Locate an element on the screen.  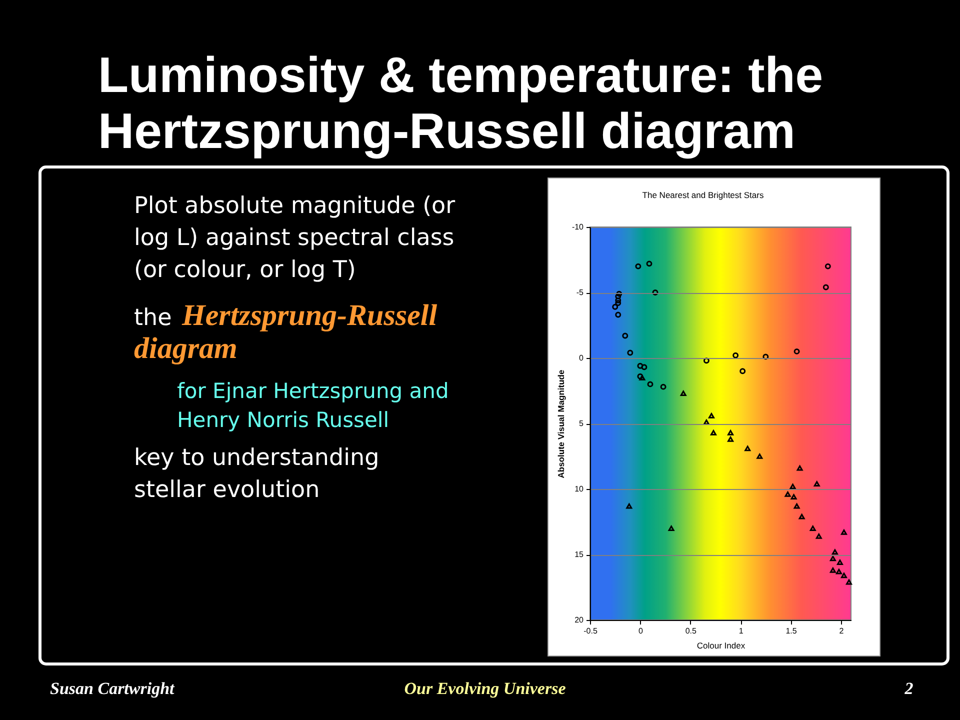
y-tick-label: -5 is located at coordinates (580, 292).